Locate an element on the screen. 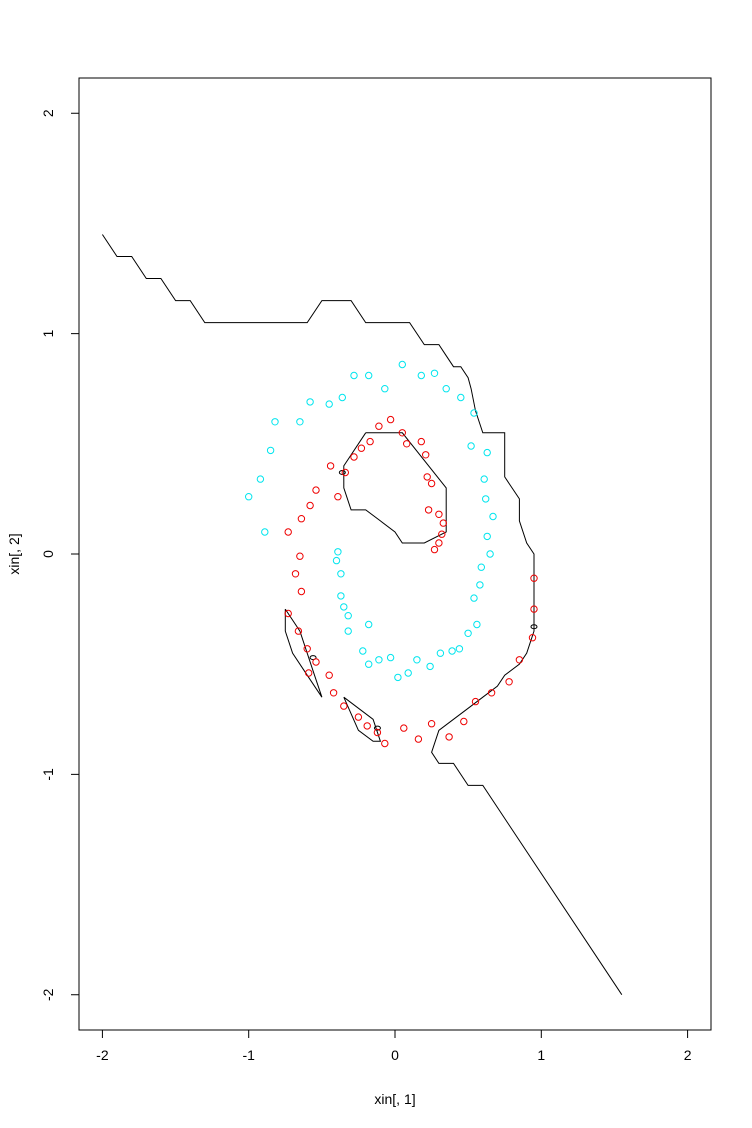  y-tick-label: -2 is located at coordinates (48, 994).